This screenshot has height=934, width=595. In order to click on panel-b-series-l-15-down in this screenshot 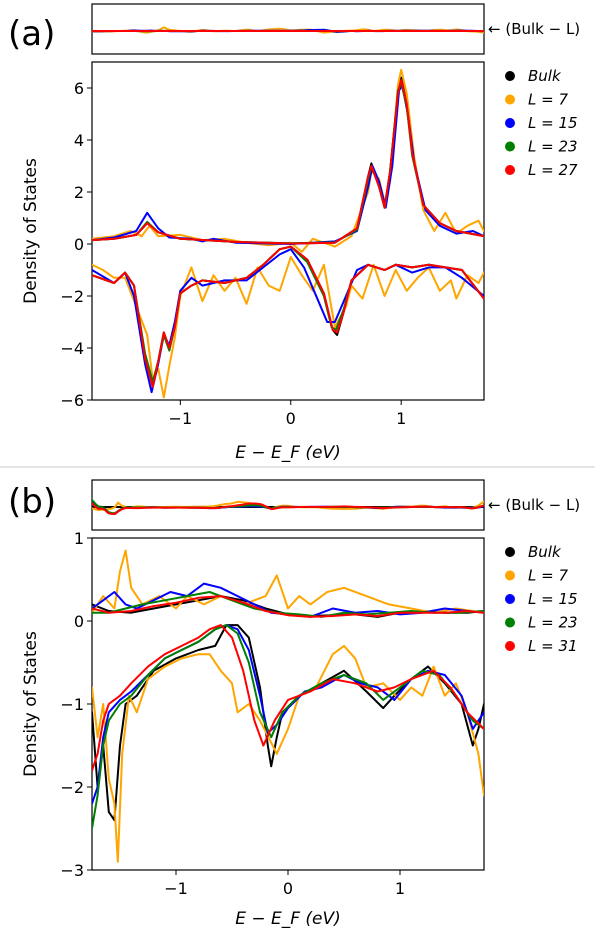, I will do `click(288, 714)`.